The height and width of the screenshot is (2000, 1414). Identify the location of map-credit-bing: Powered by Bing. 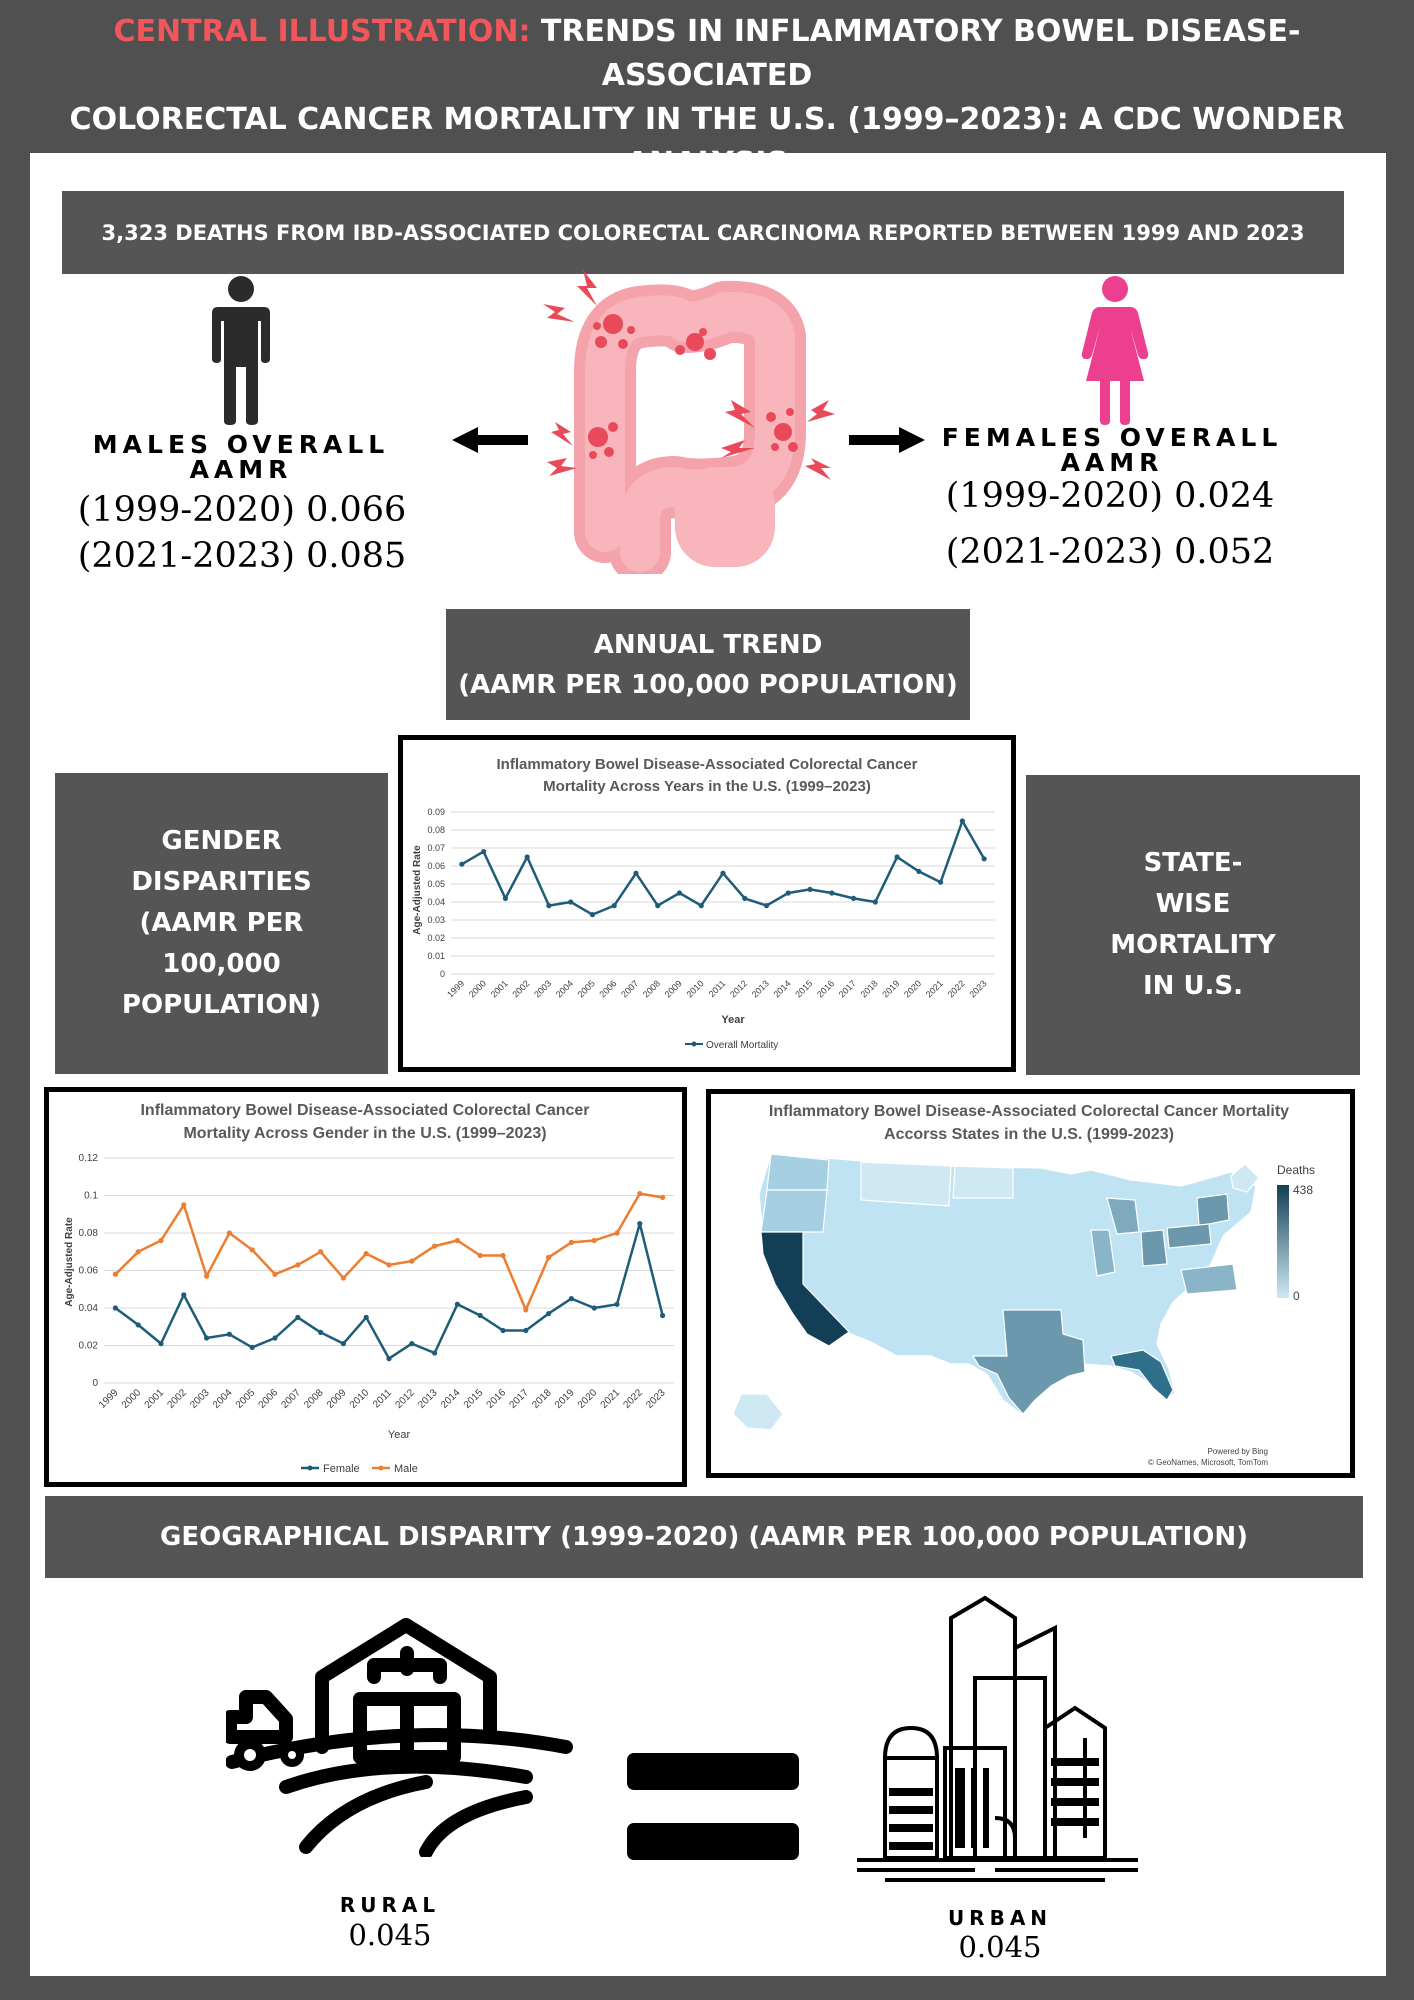
(1238, 1451).